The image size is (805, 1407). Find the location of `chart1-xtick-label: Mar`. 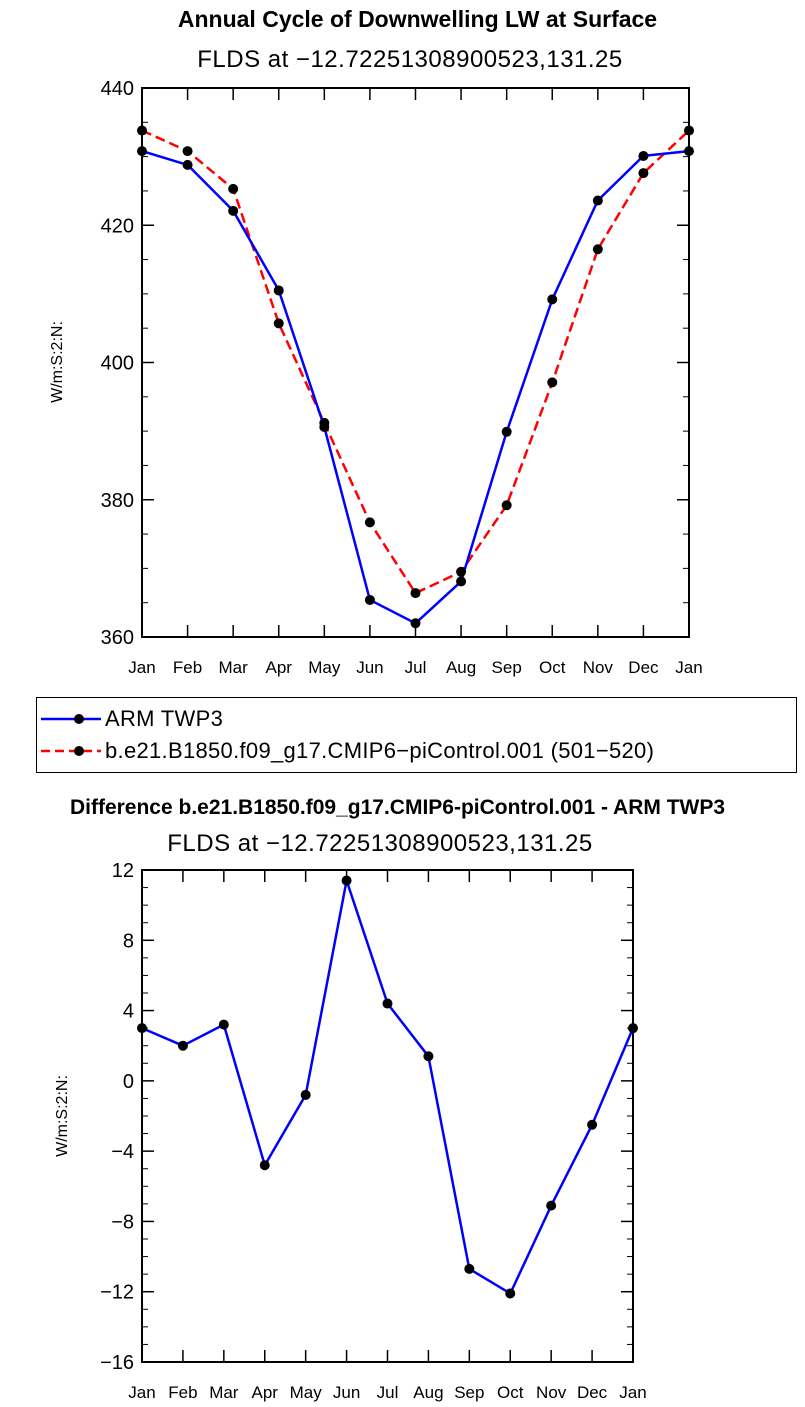

chart1-xtick-label: Mar is located at coordinates (234, 667).